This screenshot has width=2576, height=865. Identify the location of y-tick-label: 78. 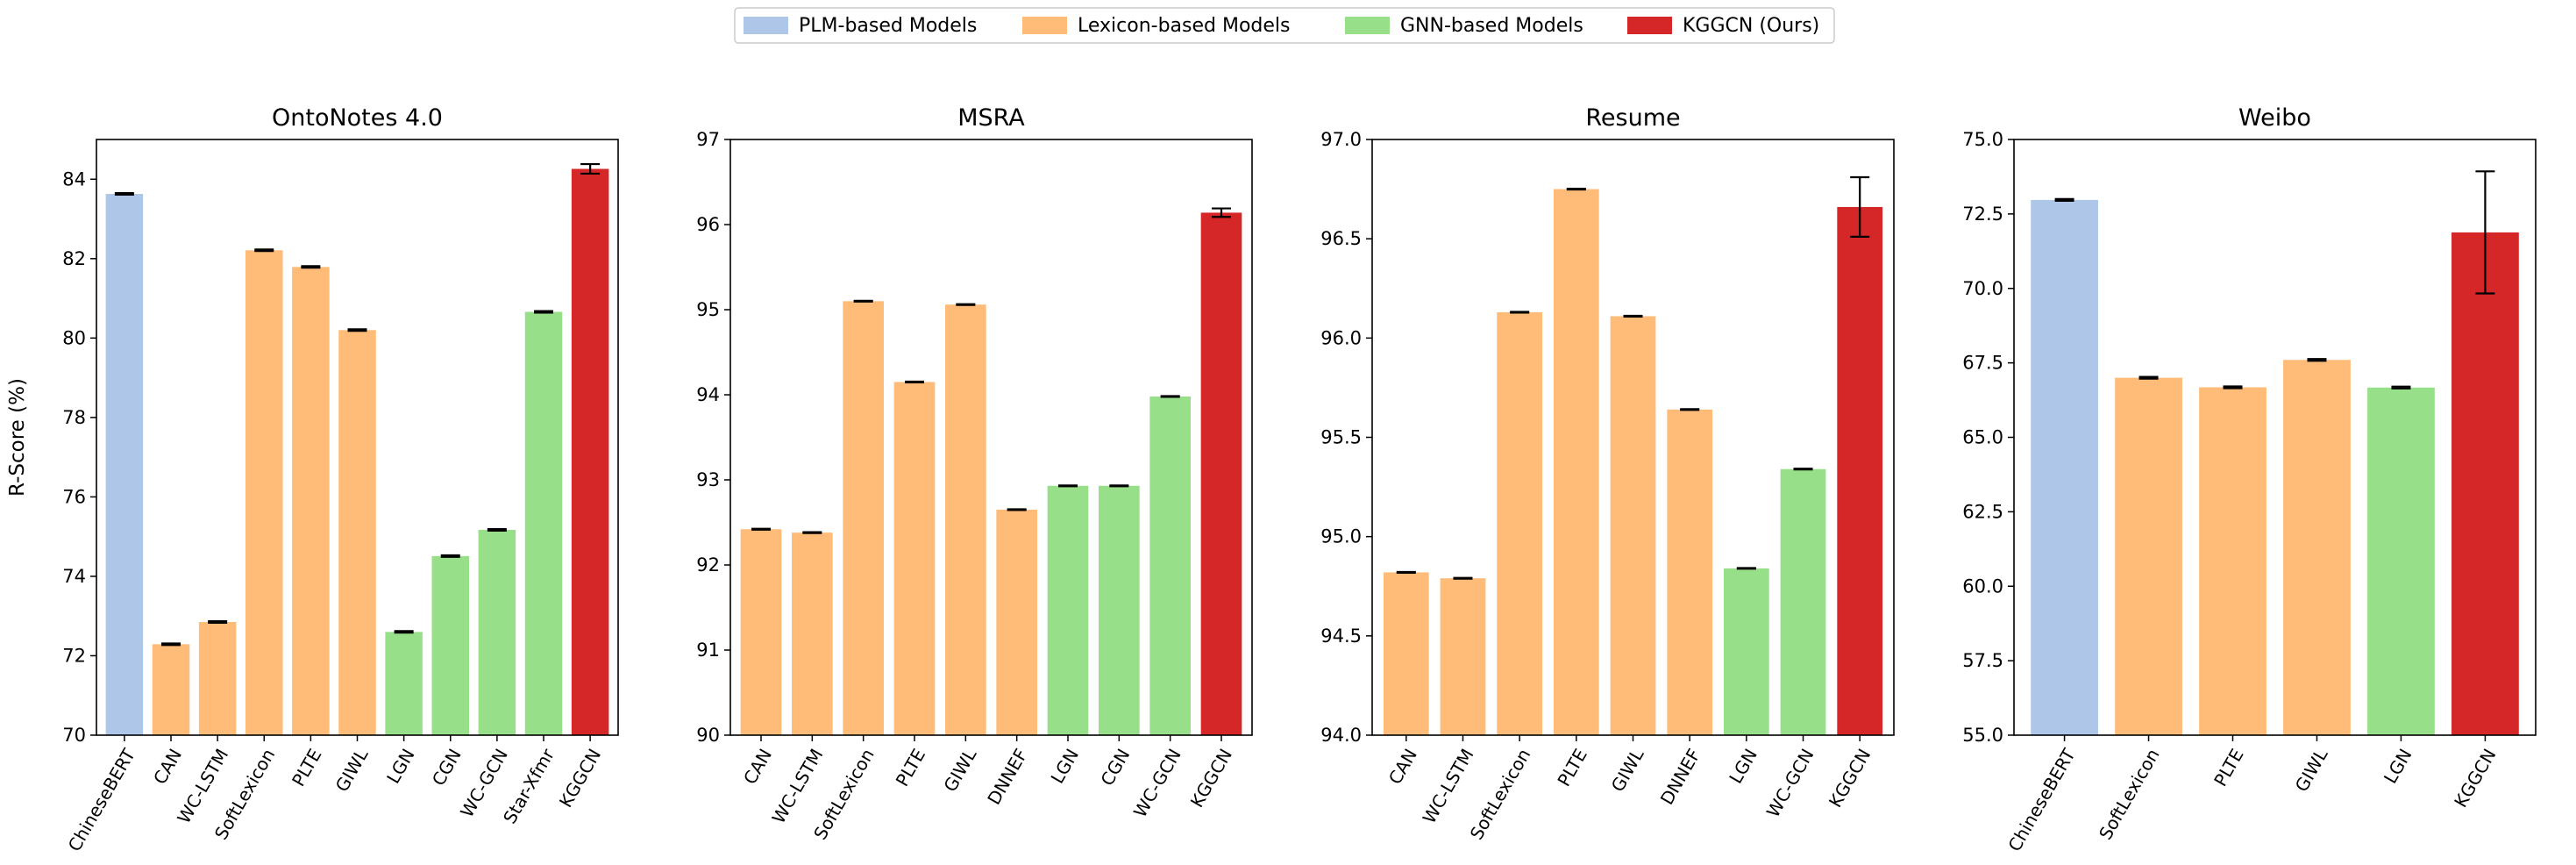
(74, 417).